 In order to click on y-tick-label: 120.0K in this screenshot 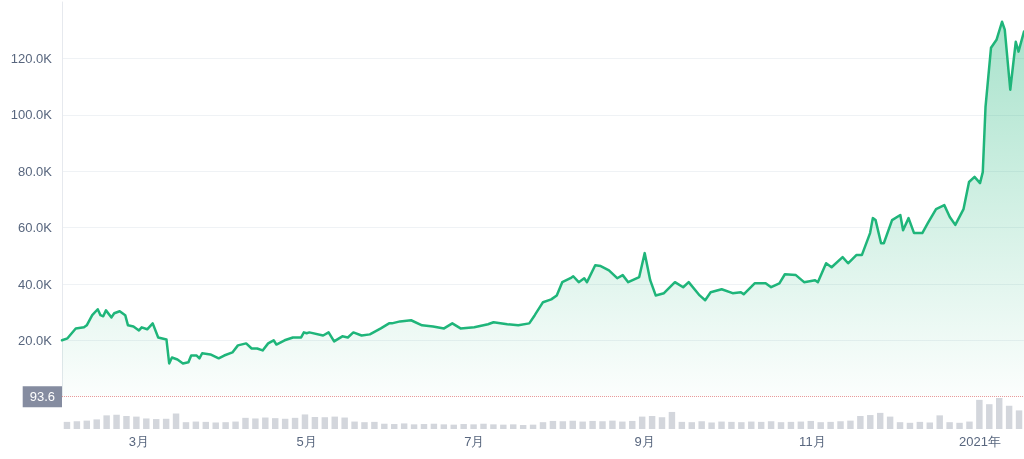, I will do `click(31, 58)`.